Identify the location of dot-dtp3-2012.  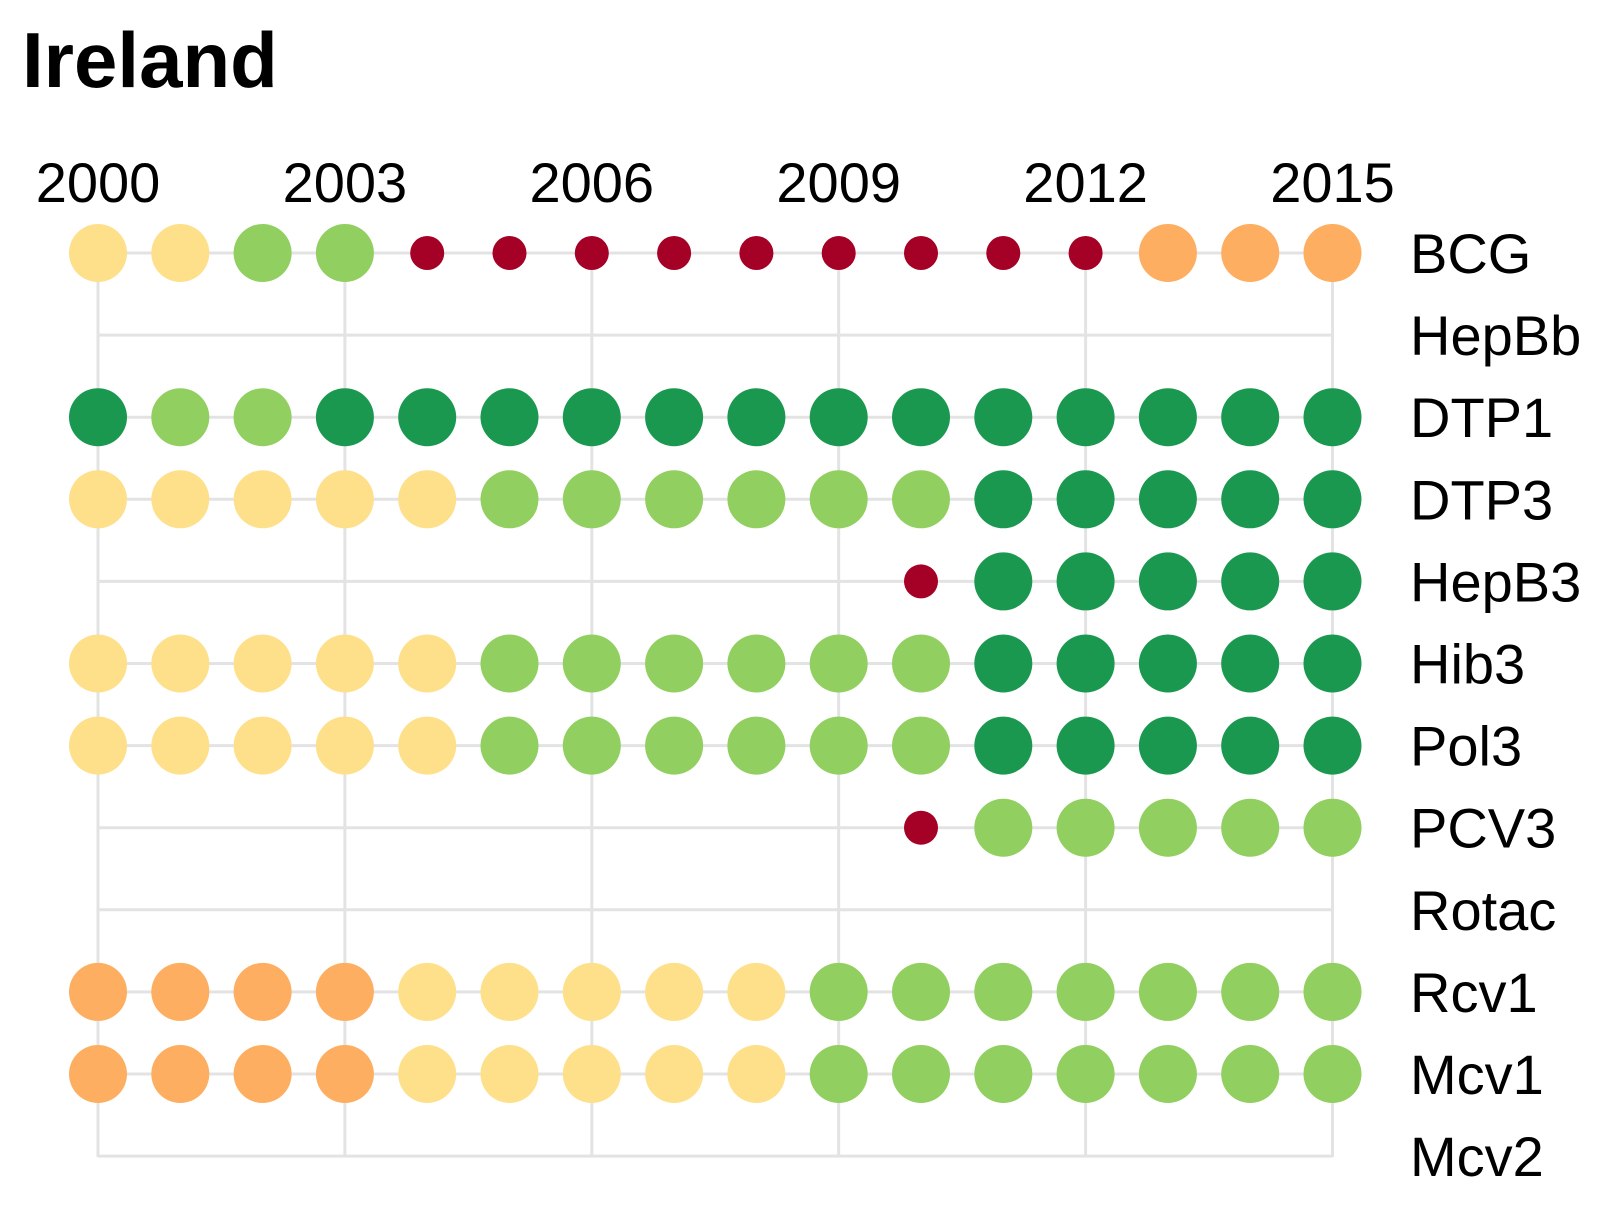
(1085, 499).